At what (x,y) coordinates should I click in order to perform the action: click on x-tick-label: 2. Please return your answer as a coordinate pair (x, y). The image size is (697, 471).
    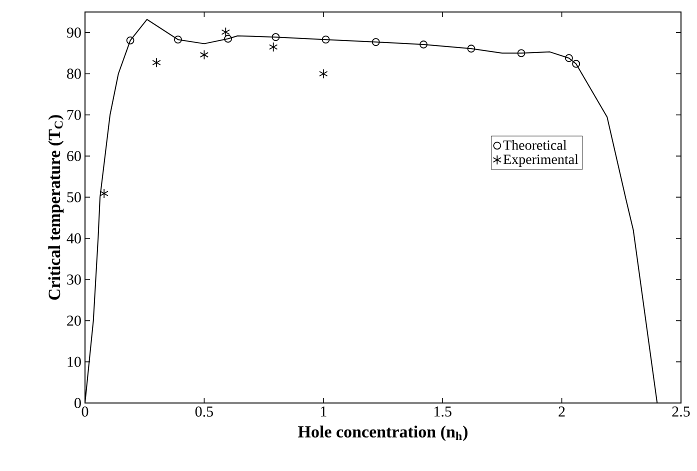
    Looking at the image, I should click on (561, 411).